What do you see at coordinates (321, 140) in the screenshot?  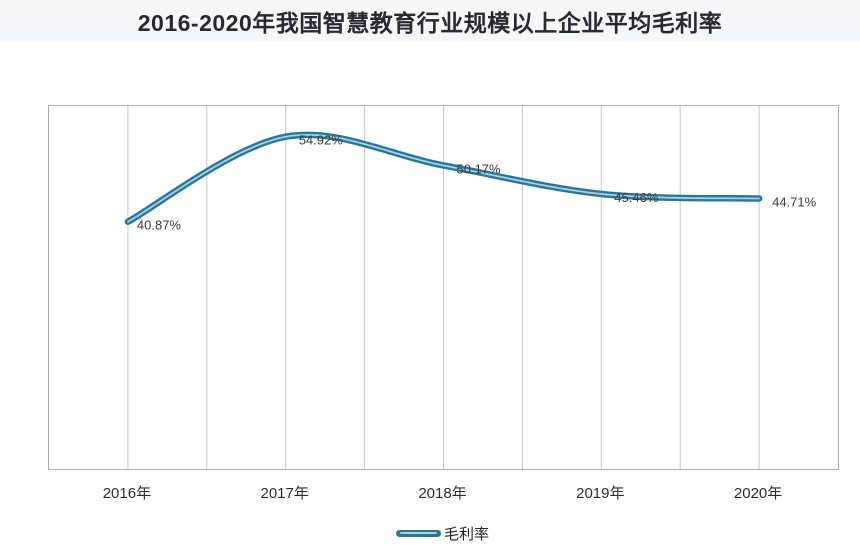 I see `data-point-label: 54.92%` at bounding box center [321, 140].